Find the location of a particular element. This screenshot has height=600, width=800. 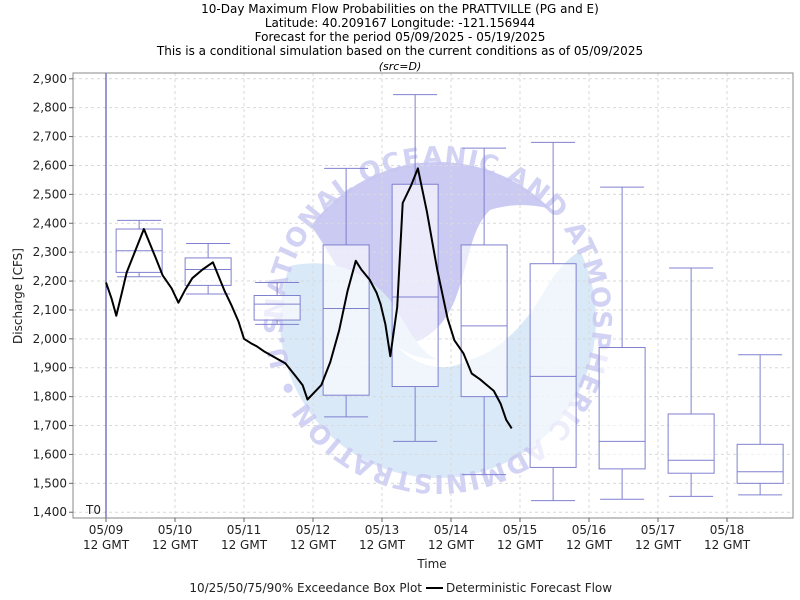

y-tick-label: 2,100 is located at coordinates (50, 310).